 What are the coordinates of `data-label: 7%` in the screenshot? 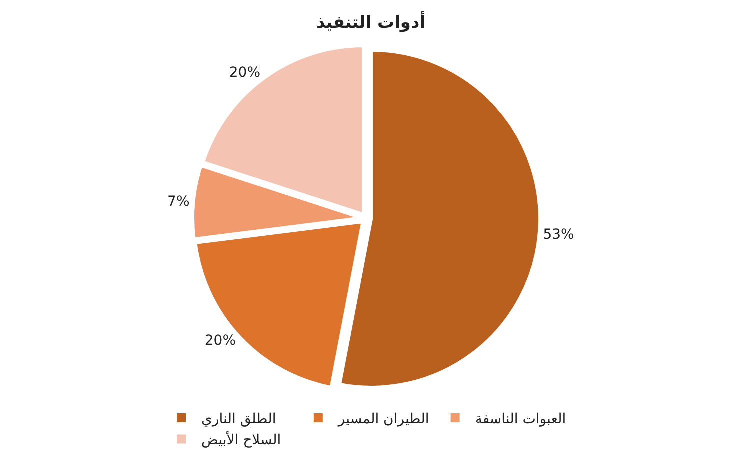 It's located at (179, 202).